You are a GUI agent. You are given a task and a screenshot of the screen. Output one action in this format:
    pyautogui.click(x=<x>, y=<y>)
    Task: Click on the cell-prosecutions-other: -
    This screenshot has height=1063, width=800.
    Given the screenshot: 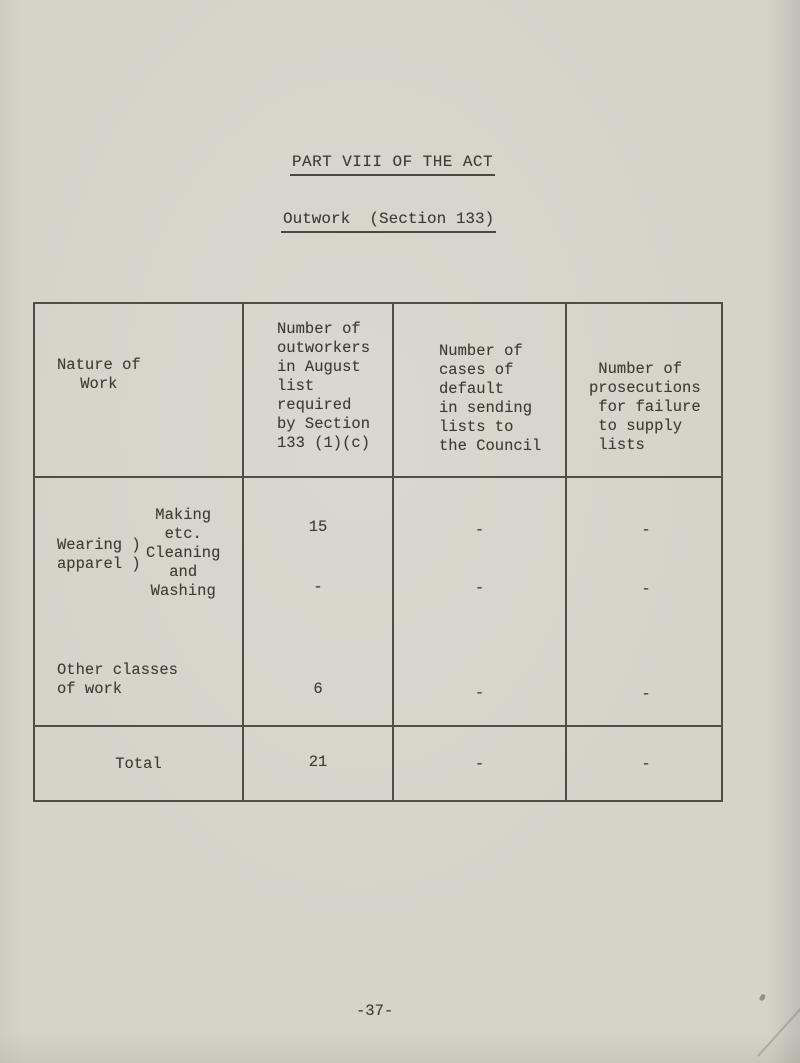 What is the action you would take?
    pyautogui.click(x=646, y=694)
    